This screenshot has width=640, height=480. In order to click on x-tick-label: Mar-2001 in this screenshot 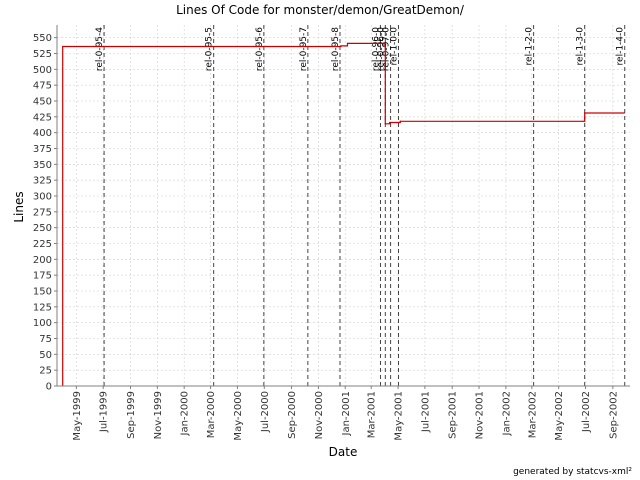, I will do `click(372, 414)`.